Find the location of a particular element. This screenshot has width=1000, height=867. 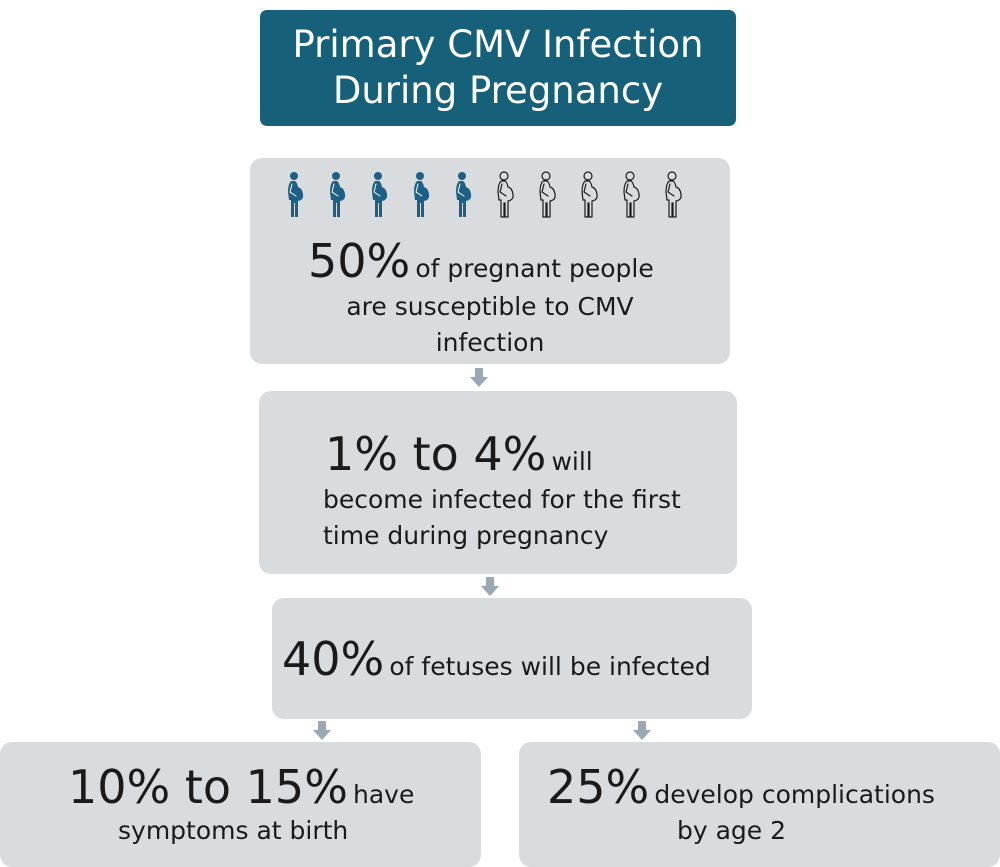

pregnant-people-icon-row is located at coordinates (490, 196).